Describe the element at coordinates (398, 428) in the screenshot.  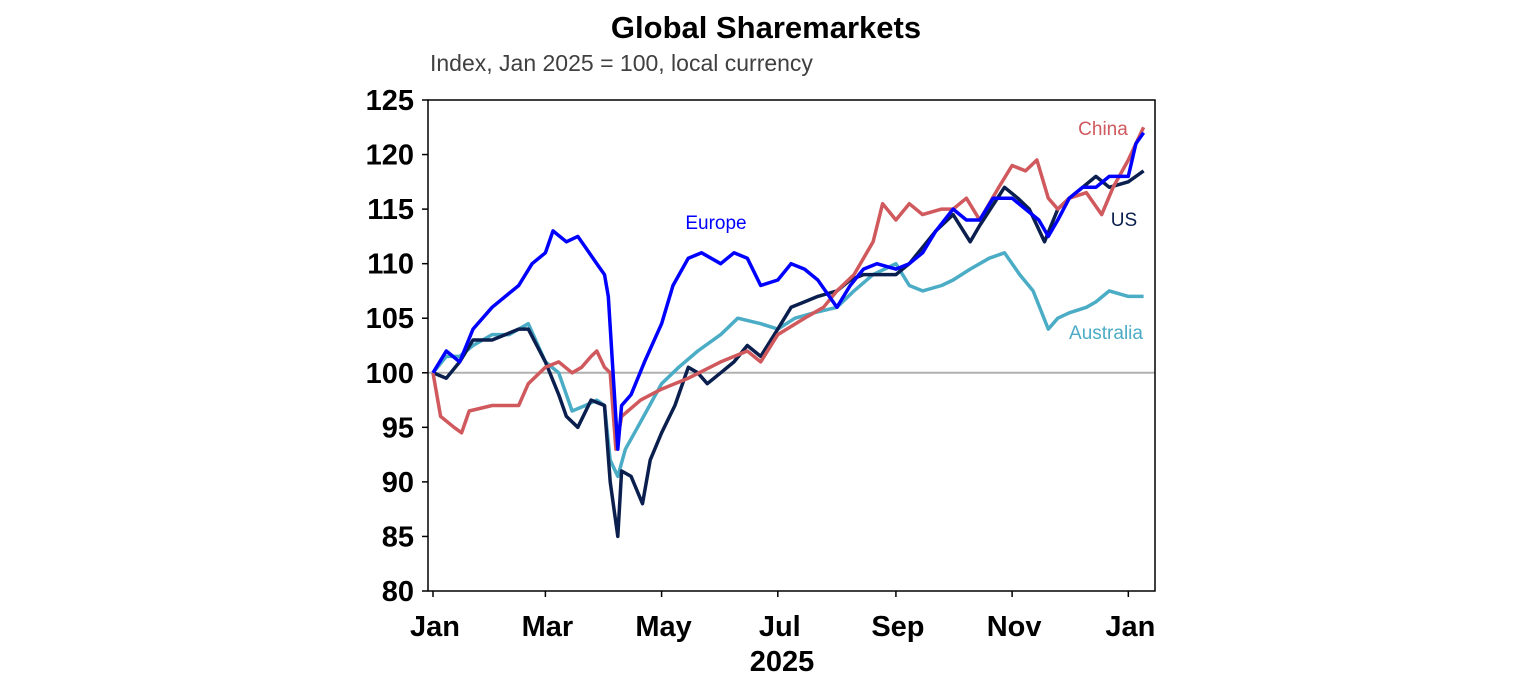
I see `y-tick-label: 95` at that location.